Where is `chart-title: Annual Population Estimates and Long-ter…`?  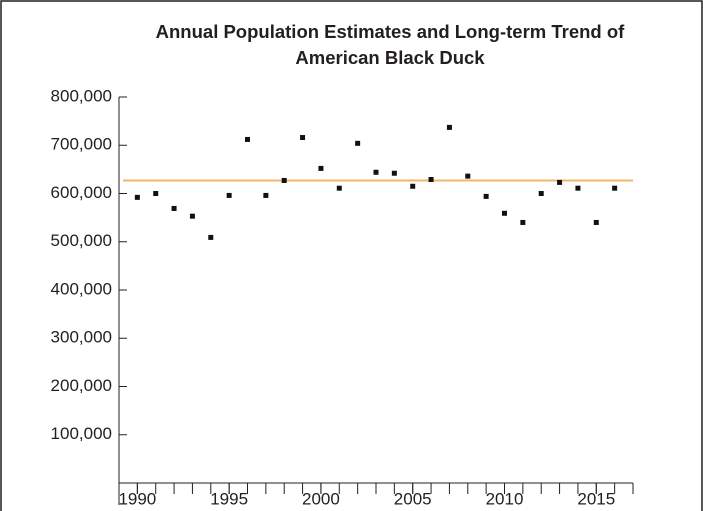
chart-title: Annual Population Estimates and Long-ter… is located at coordinates (391, 31).